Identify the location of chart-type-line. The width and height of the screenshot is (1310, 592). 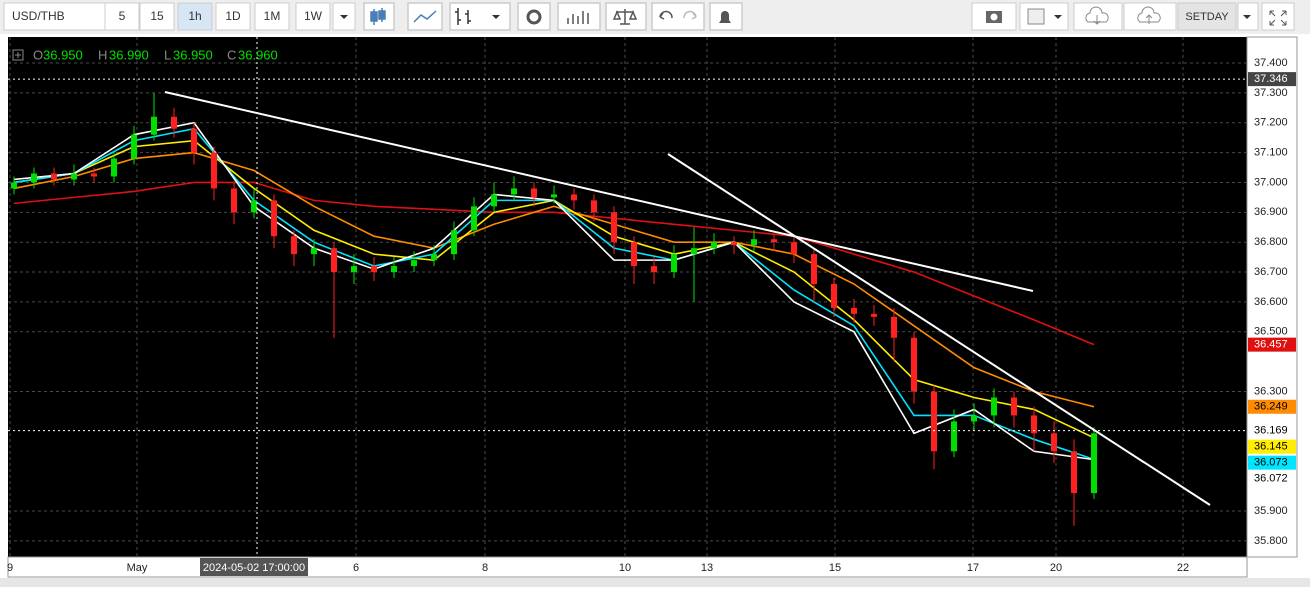
(425, 16).